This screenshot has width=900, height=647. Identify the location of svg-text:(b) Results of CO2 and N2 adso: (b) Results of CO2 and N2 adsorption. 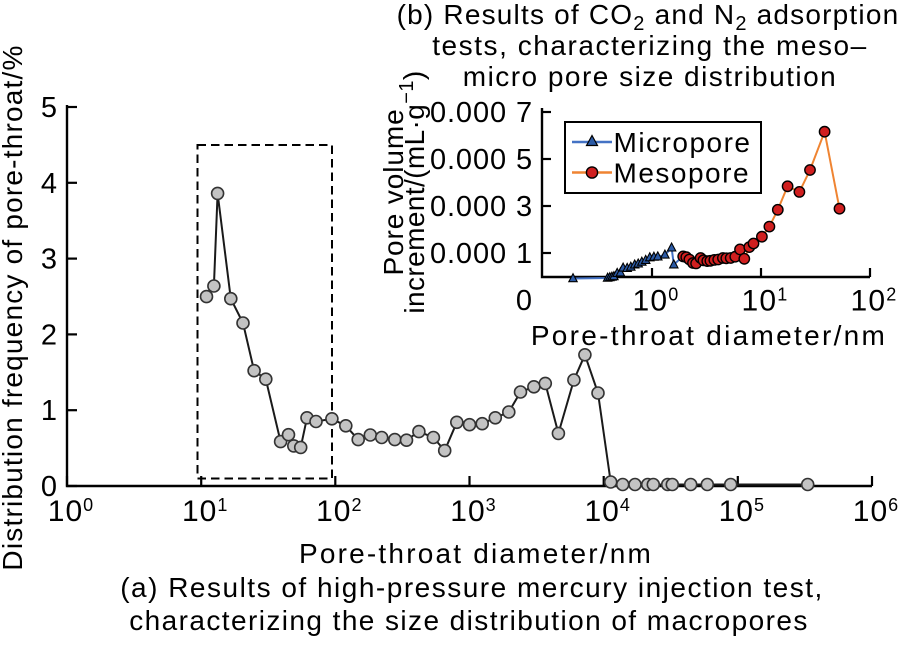
(648, 17).